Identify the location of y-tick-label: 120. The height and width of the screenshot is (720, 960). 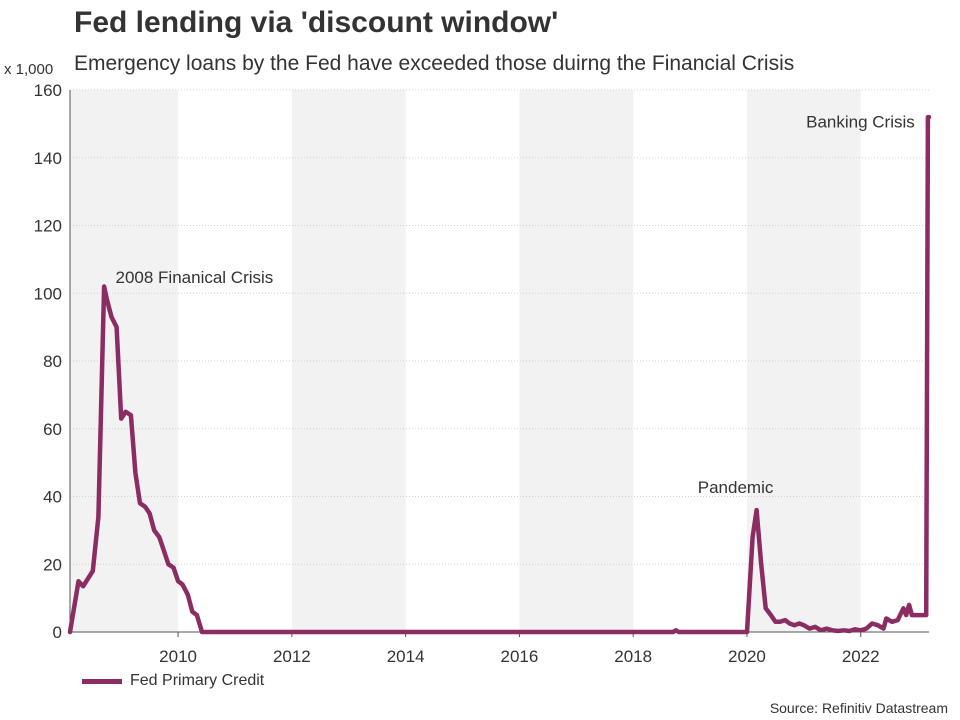
(48, 226).